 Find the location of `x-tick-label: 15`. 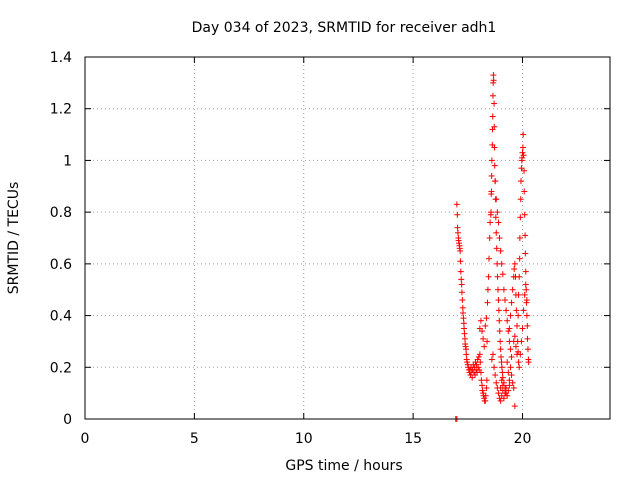

x-tick-label: 15 is located at coordinates (413, 439).